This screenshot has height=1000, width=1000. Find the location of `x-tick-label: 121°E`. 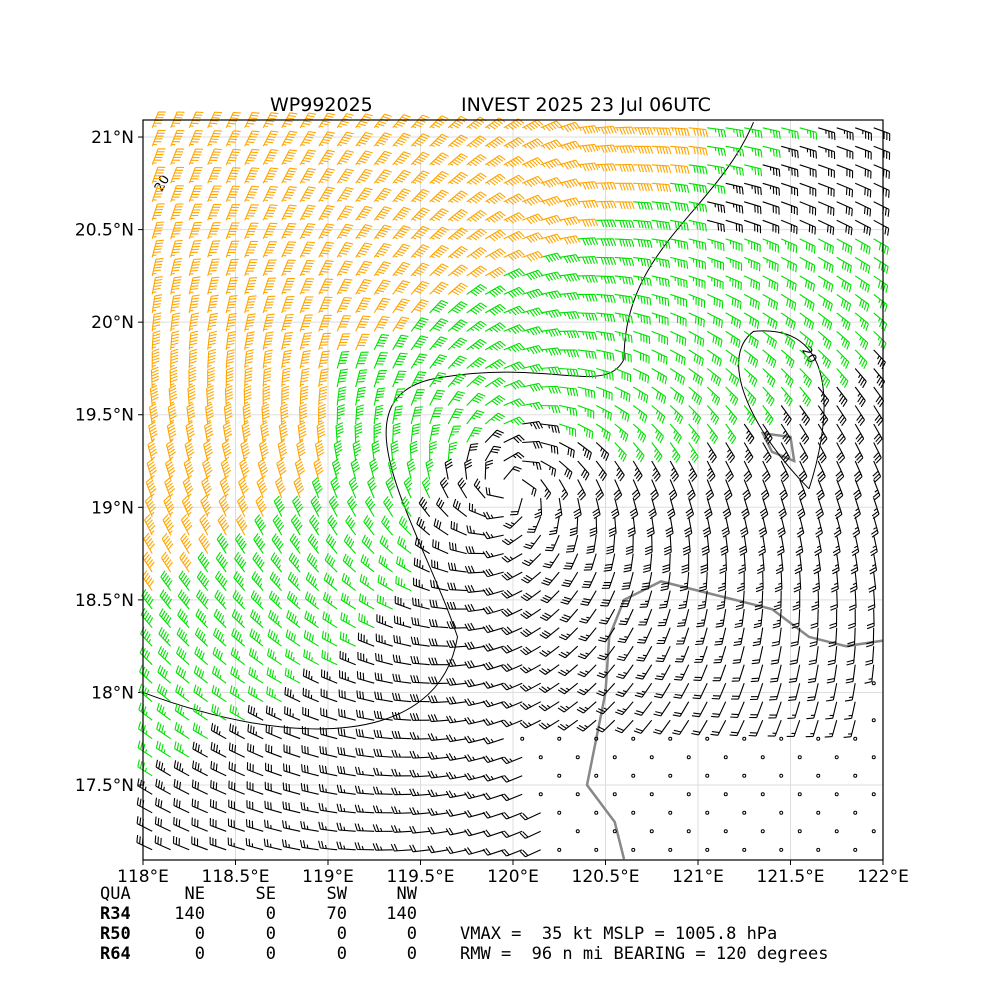

x-tick-label: 121°E is located at coordinates (698, 877).